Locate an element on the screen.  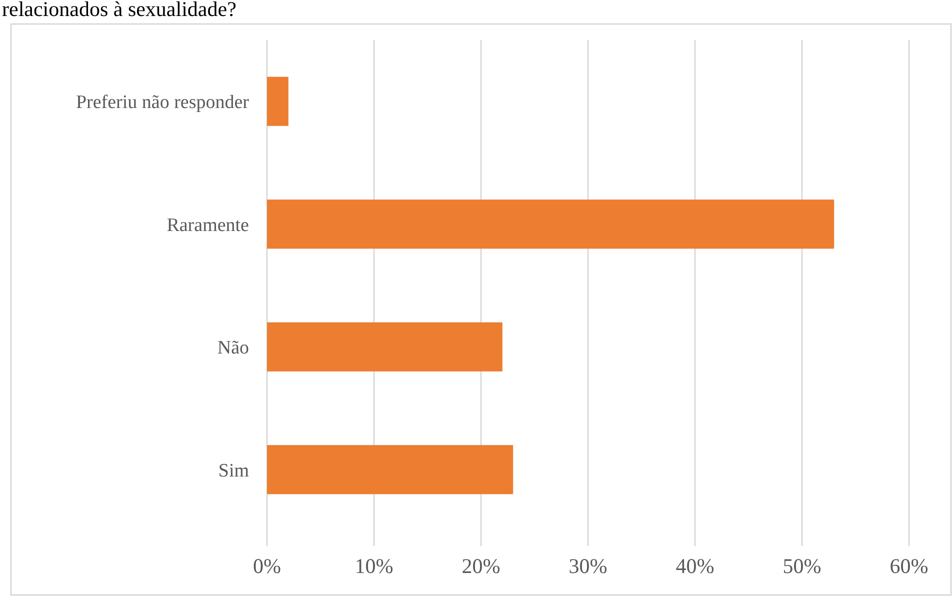
chart-title: relacionados à sexualidade? is located at coordinates (119, 10).